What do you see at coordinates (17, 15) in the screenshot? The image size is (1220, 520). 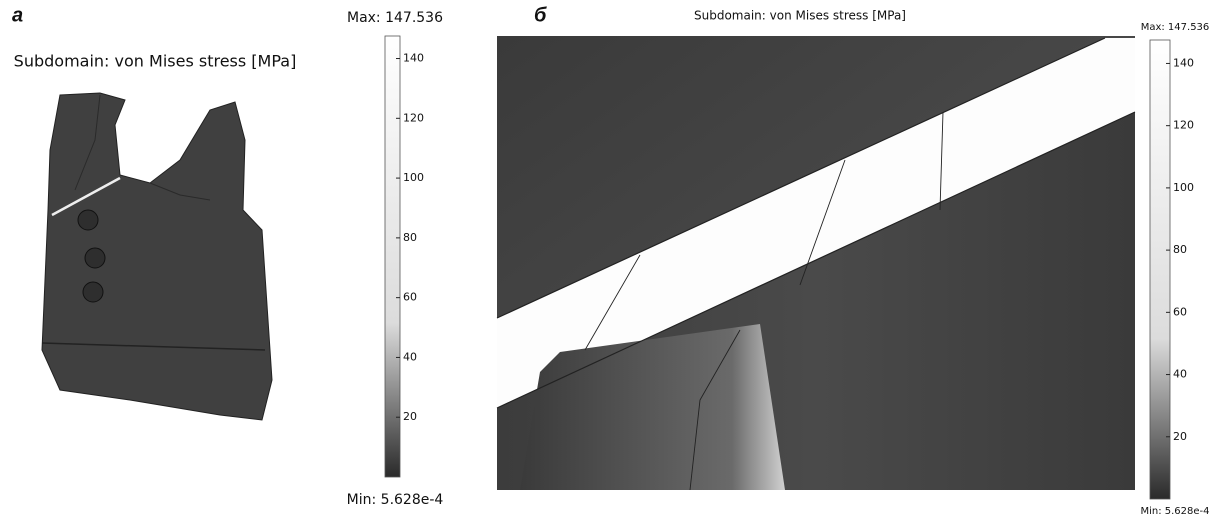 I see `panel-label: а` at bounding box center [17, 15].